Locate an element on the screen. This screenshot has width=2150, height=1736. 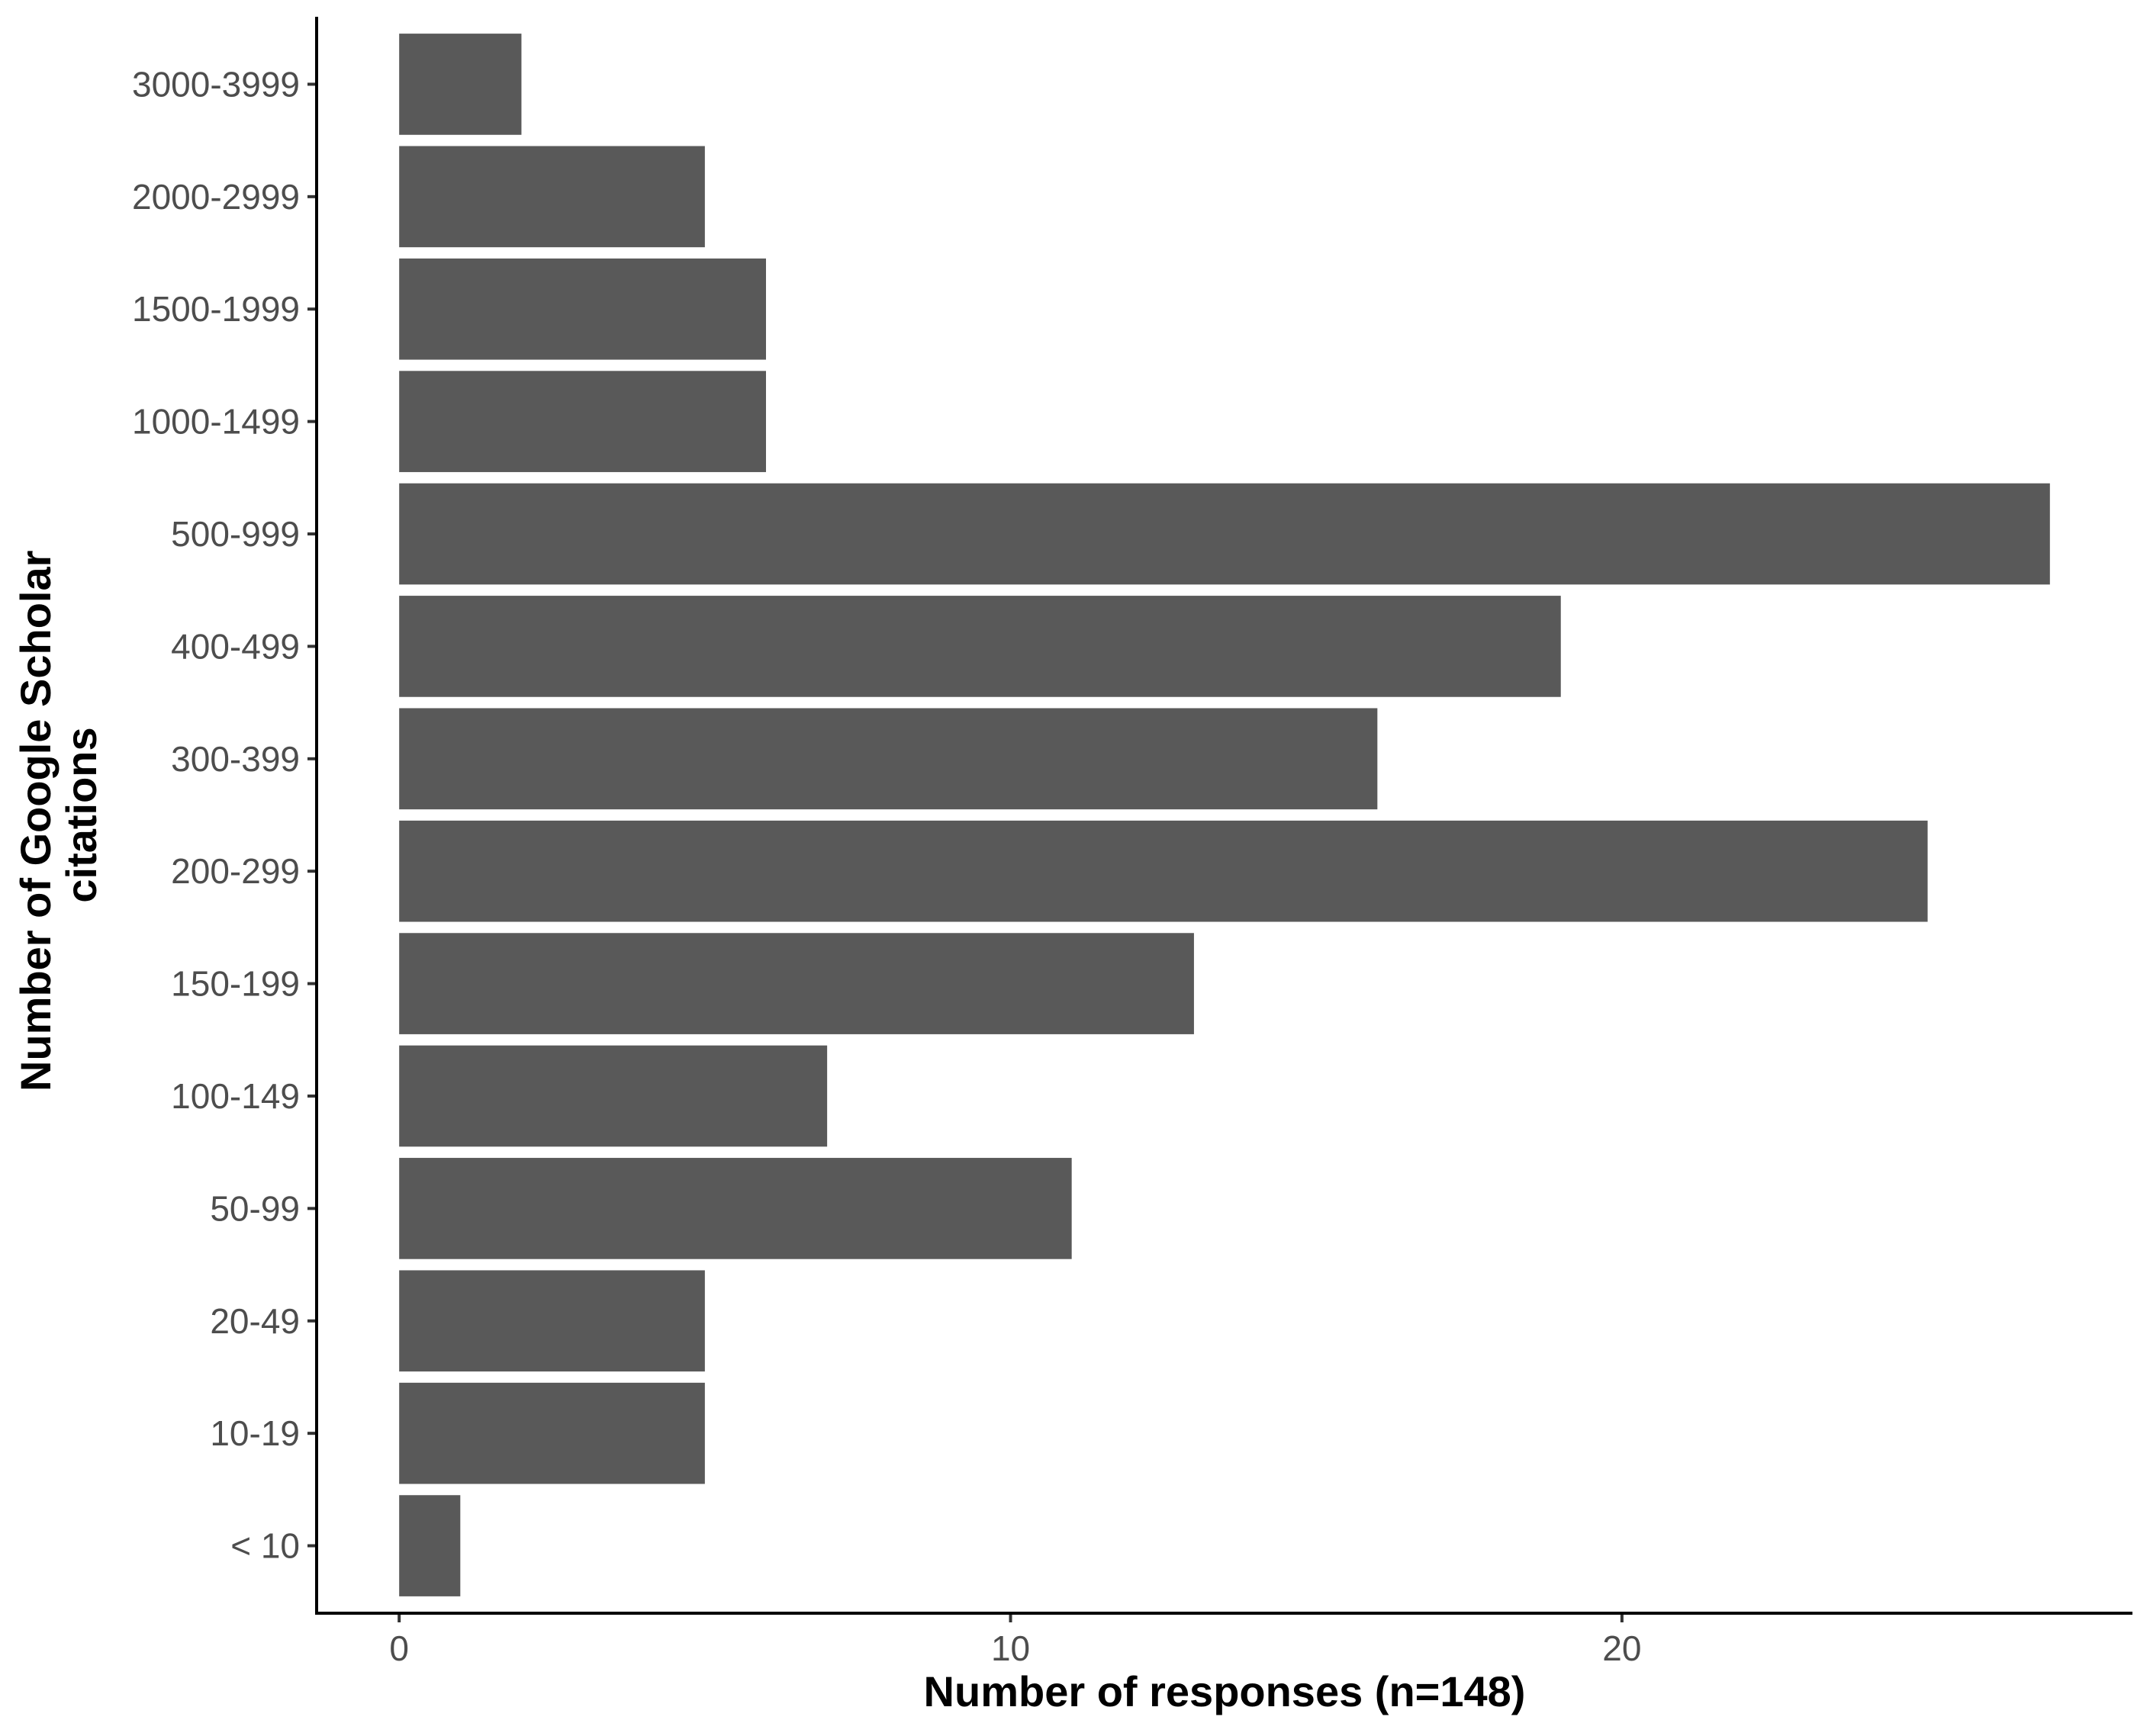
x-tick-label: 10 is located at coordinates (1010, 1648).